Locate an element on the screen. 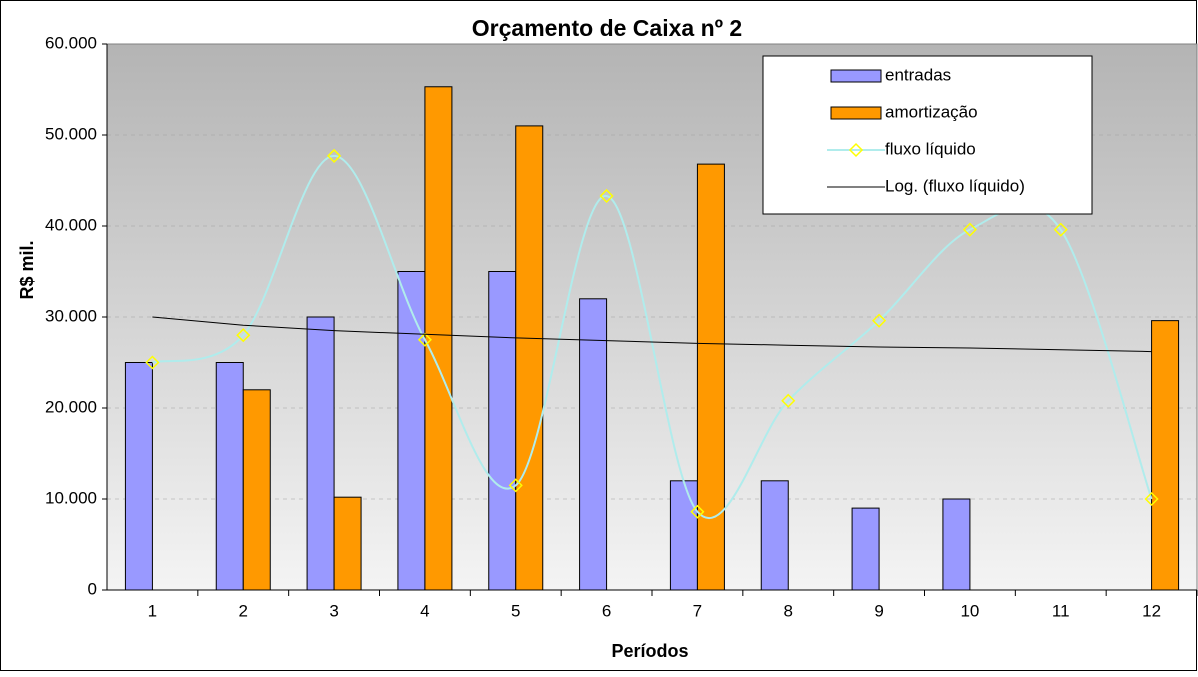 The image size is (1198, 677). y-tick-label: 20.000 is located at coordinates (71, 406).